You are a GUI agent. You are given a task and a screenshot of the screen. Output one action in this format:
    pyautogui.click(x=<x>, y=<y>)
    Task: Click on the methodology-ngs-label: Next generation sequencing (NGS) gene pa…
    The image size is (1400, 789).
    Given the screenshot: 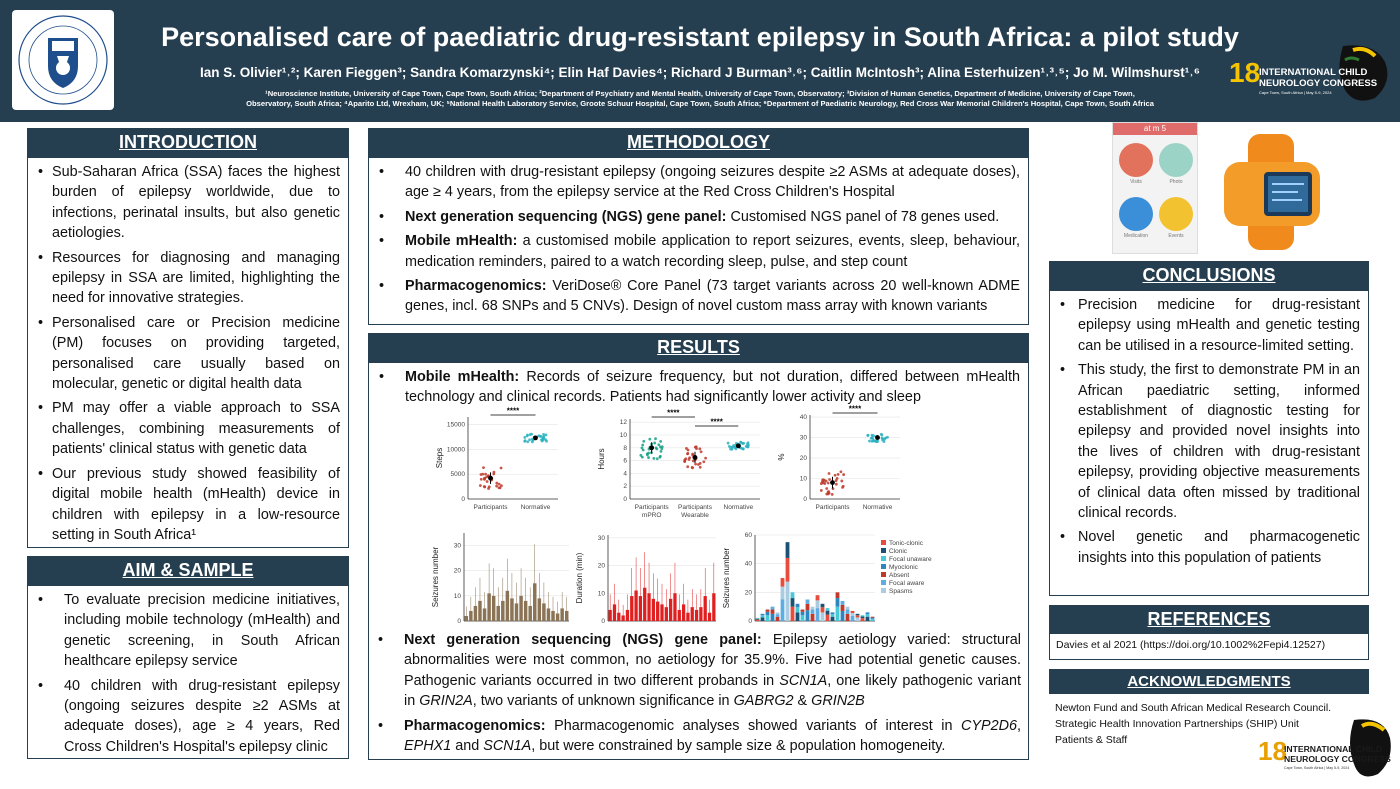 What is the action you would take?
    pyautogui.click(x=566, y=216)
    